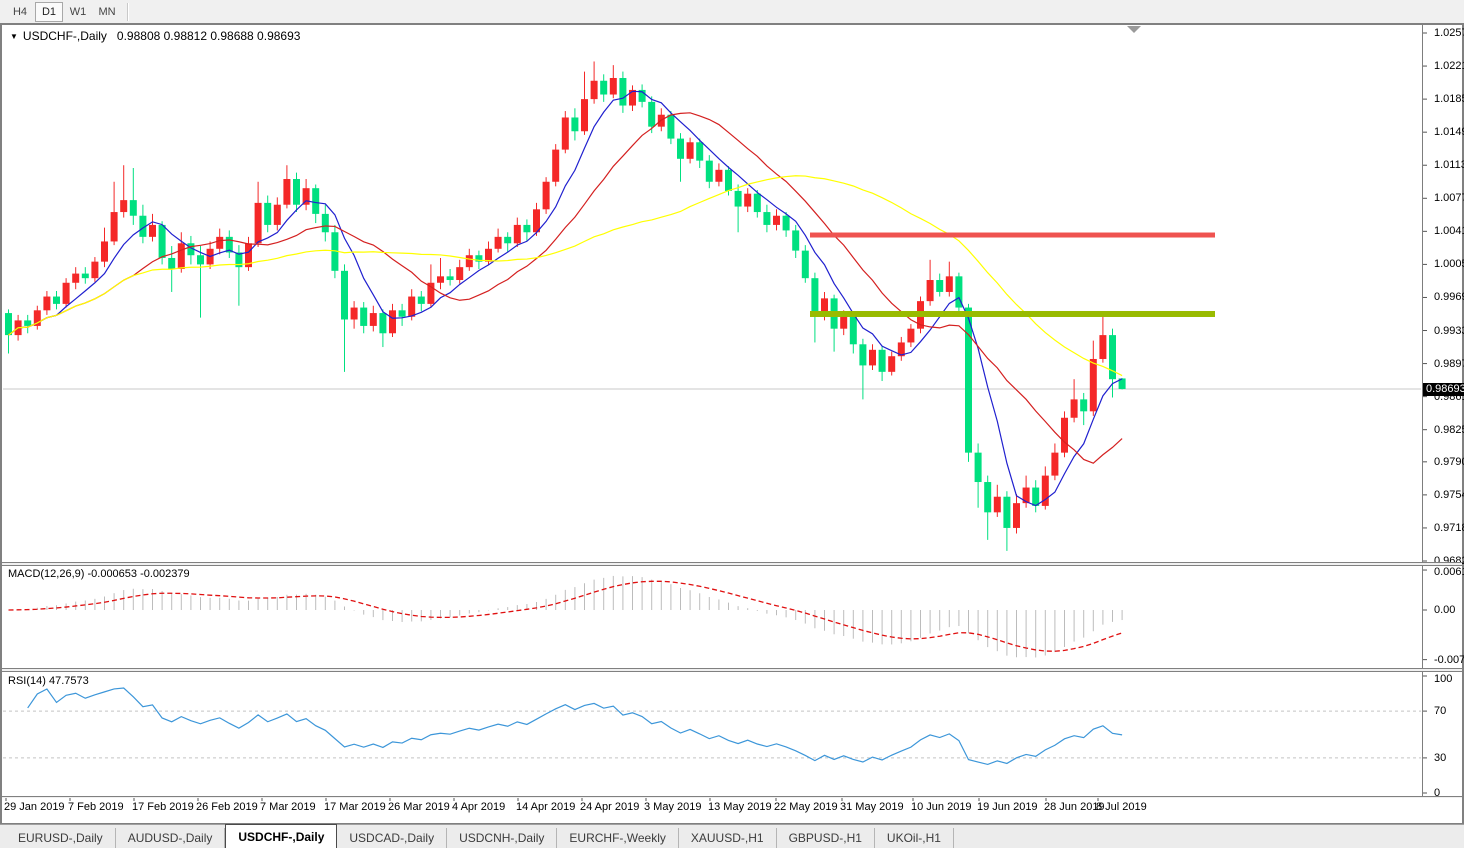 The image size is (1464, 848). What do you see at coordinates (128, 11) in the screenshot?
I see `toolbar-separator` at bounding box center [128, 11].